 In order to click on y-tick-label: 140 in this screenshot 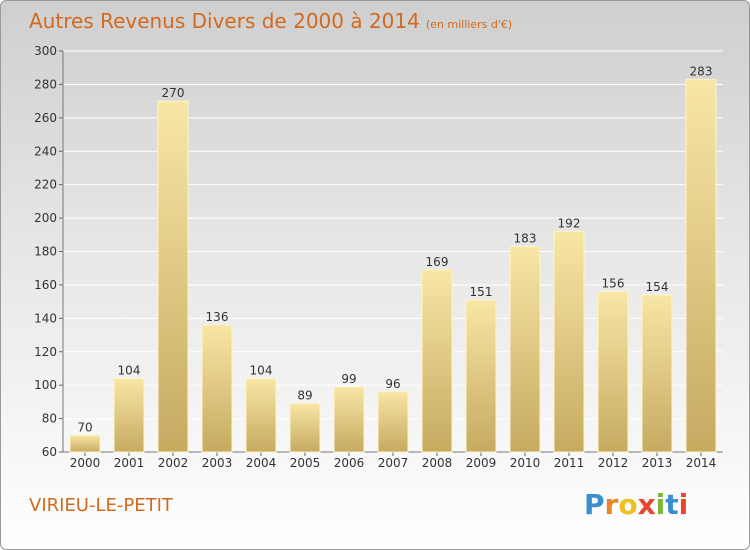, I will do `click(45, 318)`.